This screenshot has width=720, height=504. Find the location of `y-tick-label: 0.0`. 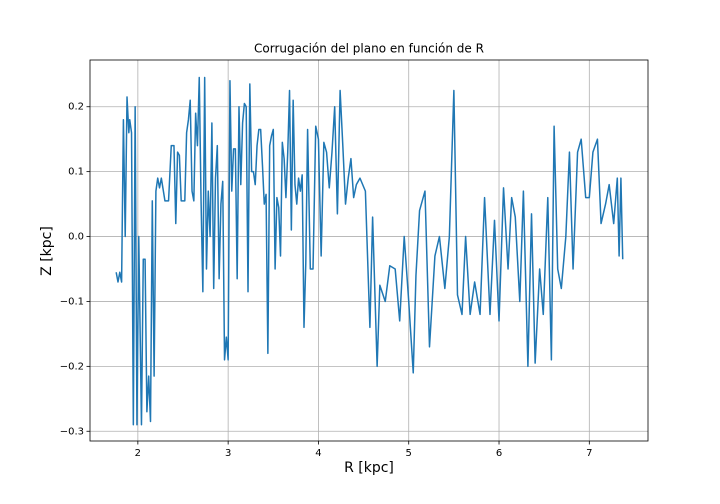

y-tick-label: 0.0 is located at coordinates (76, 237).